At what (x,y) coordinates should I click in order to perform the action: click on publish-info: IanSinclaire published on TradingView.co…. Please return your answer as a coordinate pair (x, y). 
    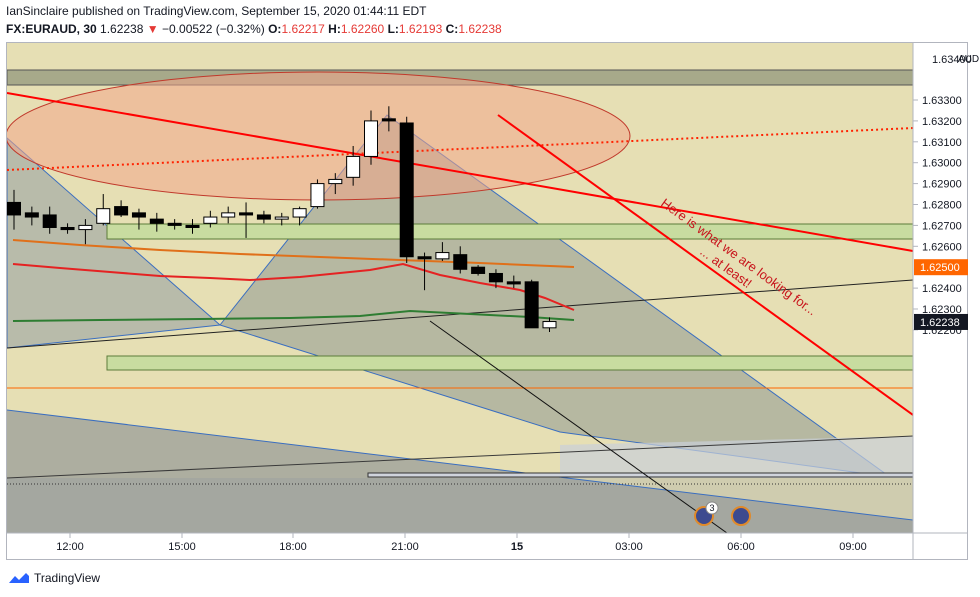
    Looking at the image, I should click on (216, 11).